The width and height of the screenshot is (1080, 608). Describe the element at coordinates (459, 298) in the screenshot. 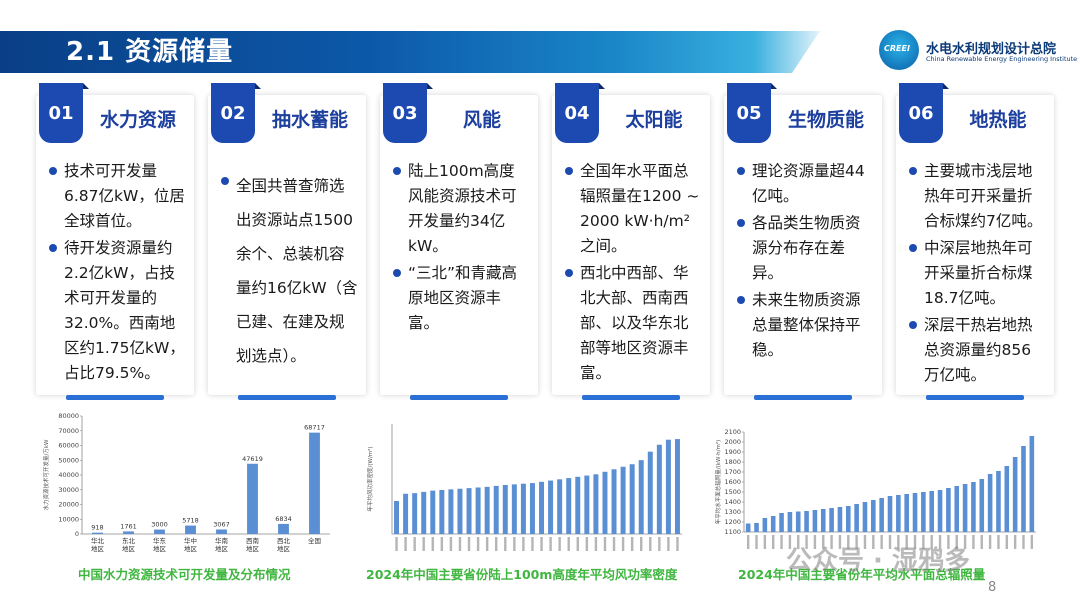

I see `card-bullet: “三北”和青藏高原地区资源丰富。` at that location.